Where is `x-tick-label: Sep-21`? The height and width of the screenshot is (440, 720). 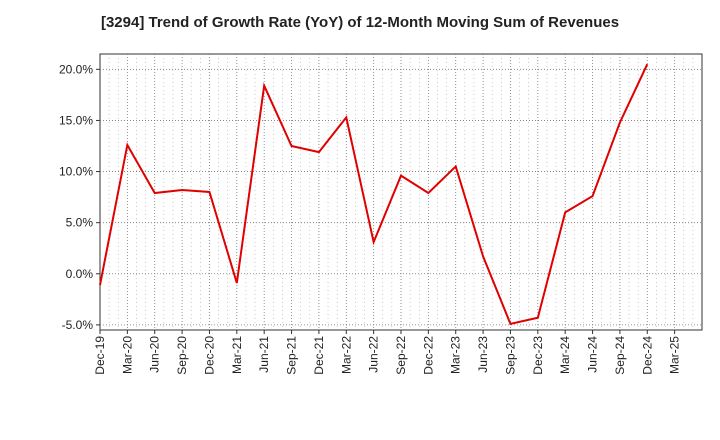 x-tick-label: Sep-21 is located at coordinates (292, 355).